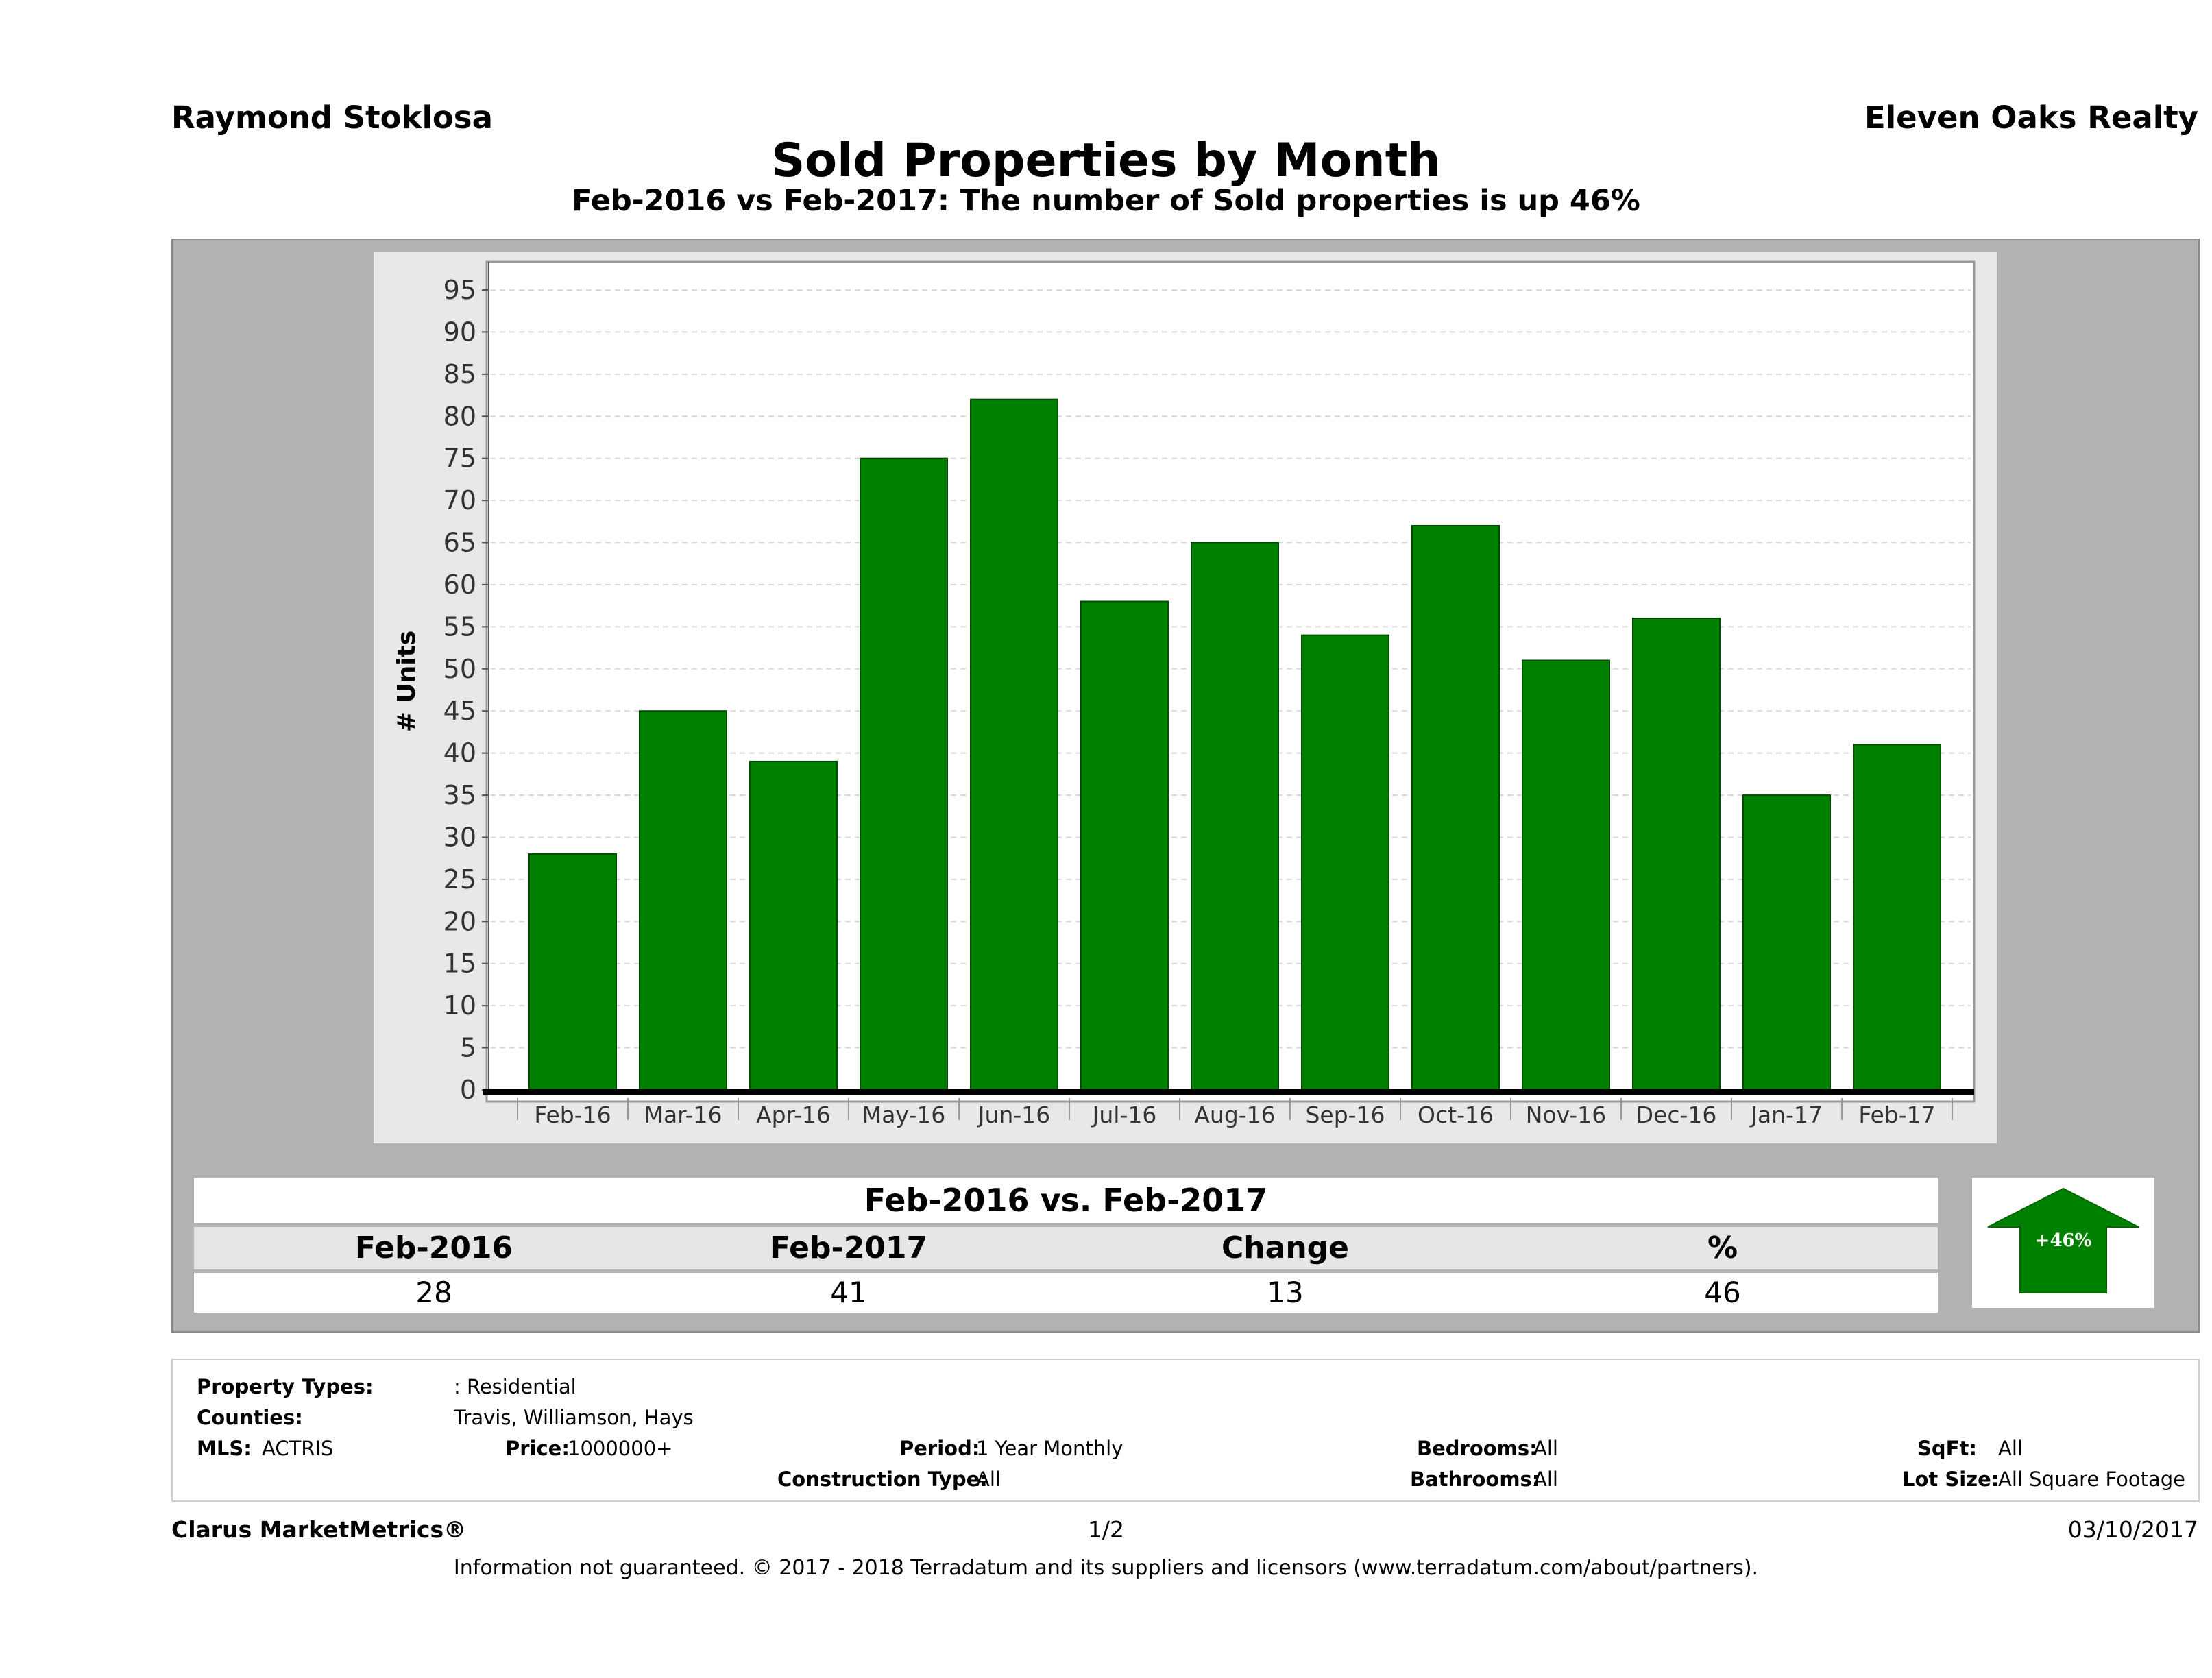  Describe the element at coordinates (460, 837) in the screenshot. I see `y-tick-label: 30` at that location.